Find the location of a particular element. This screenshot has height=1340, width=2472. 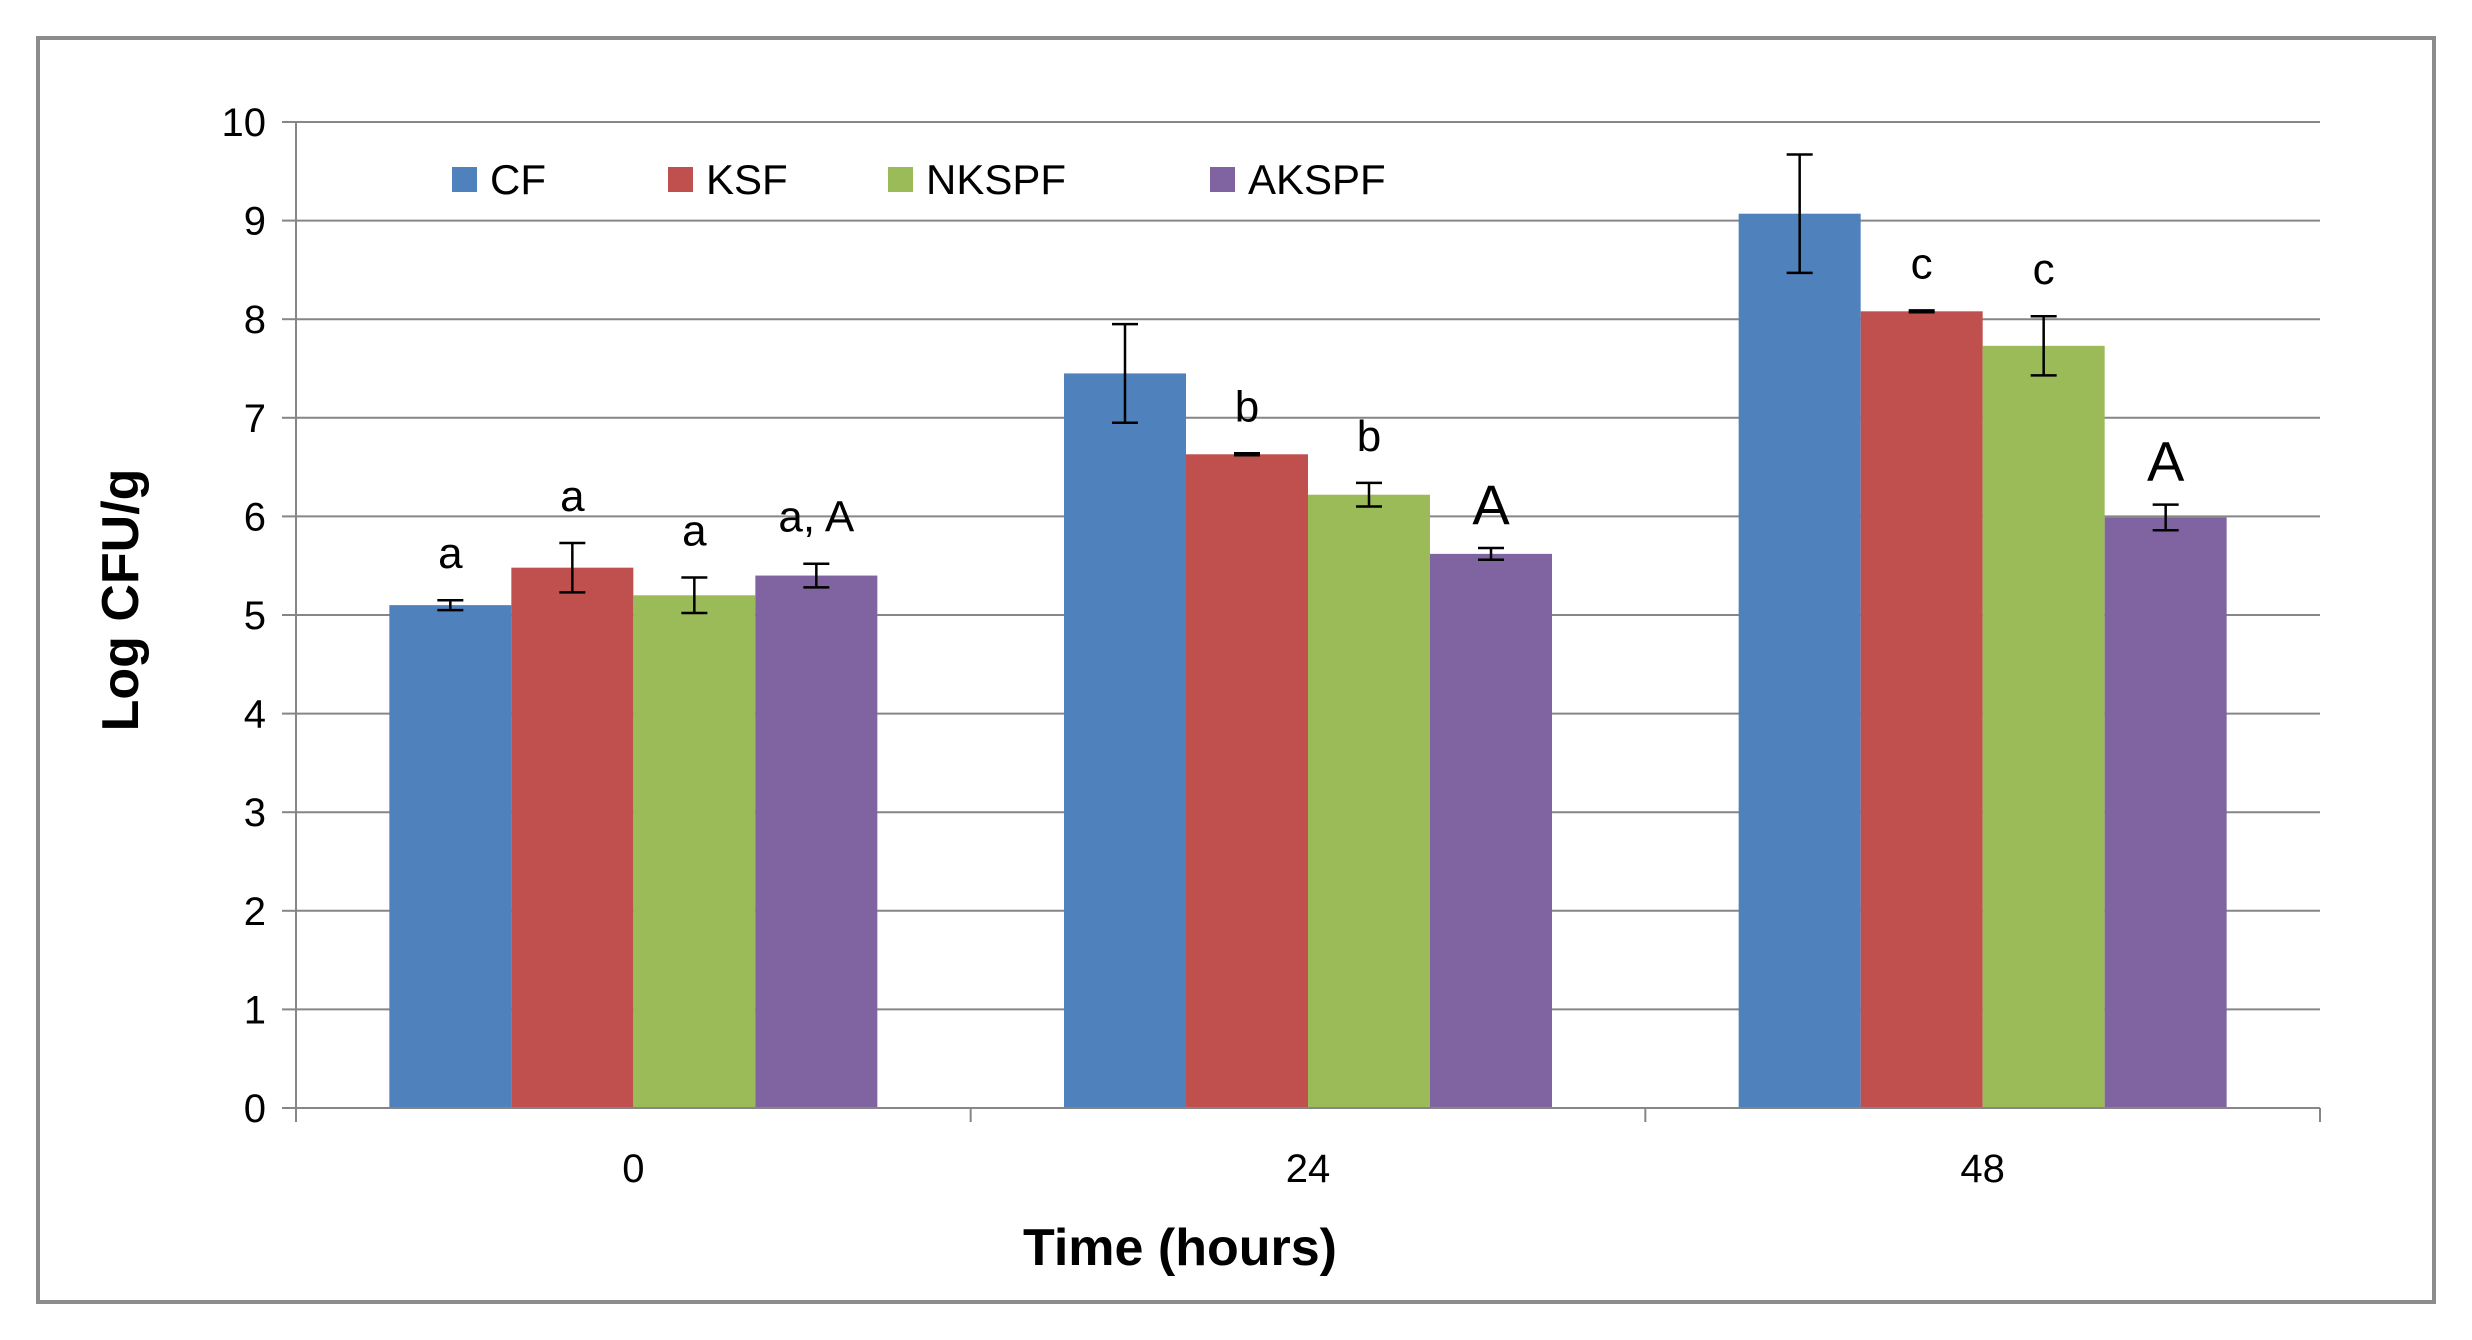

y-tick-label-2: 2 is located at coordinates (255, 912).